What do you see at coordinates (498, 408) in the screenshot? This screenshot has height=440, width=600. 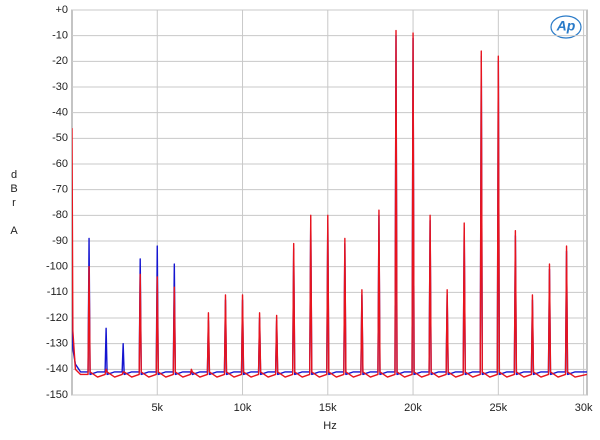 I see `x-tick-label: 25k` at bounding box center [498, 408].